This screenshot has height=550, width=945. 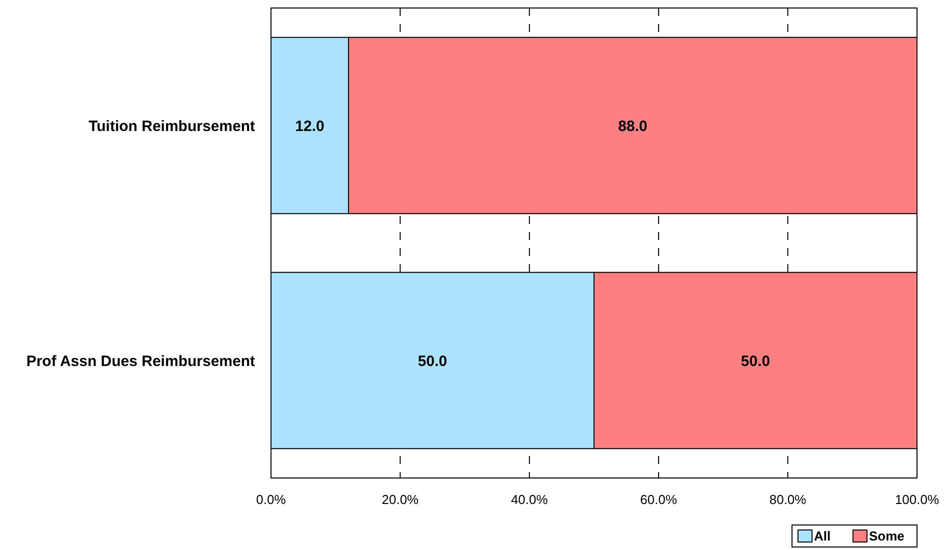 I want to click on y-tick-label: Tuition Reimbursement, so click(x=171, y=126).